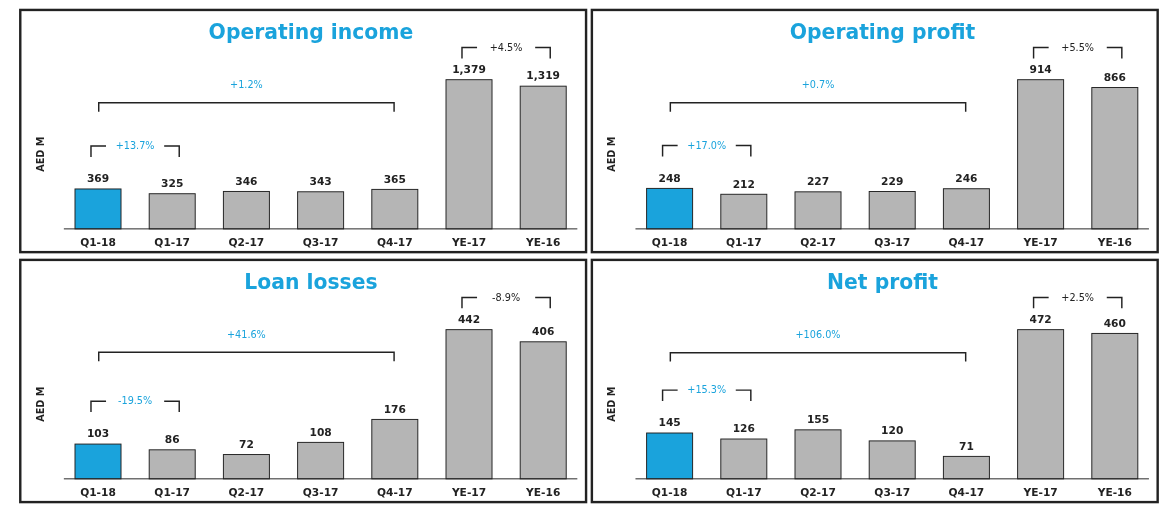 The image size is (1176, 513). I want to click on annotation: +106.0%, so click(818, 335).